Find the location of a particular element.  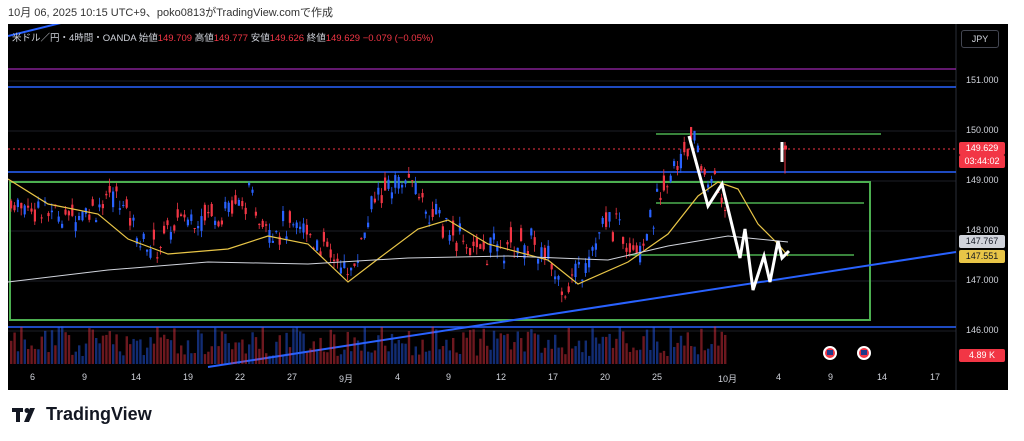

currency-button: JPY is located at coordinates (980, 39).